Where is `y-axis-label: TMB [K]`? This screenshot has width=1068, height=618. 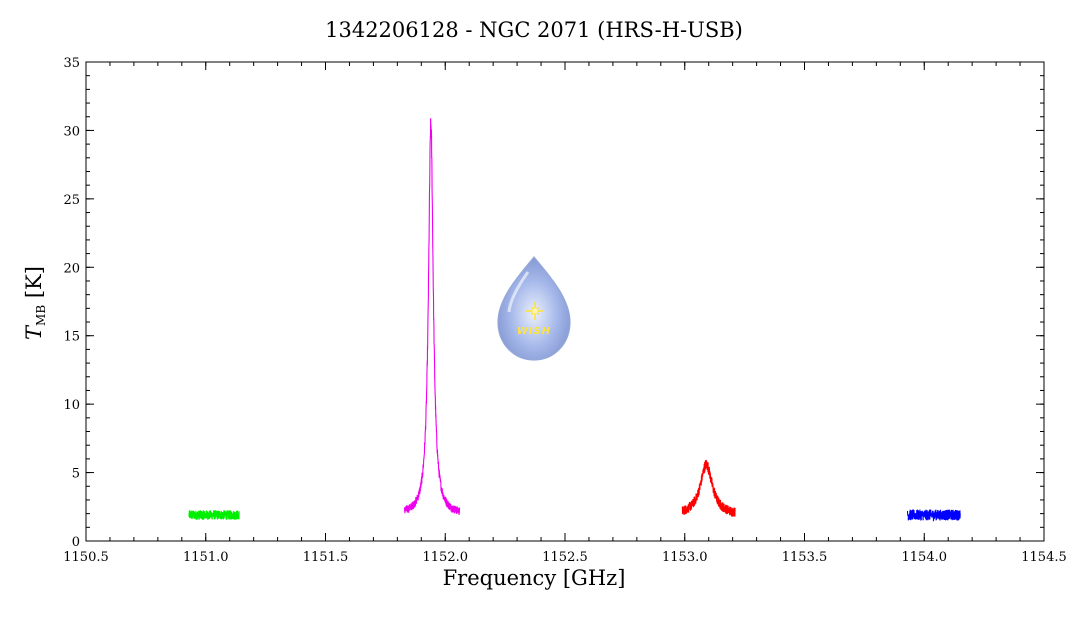 y-axis-label: TMB [K] is located at coordinates (35, 303).